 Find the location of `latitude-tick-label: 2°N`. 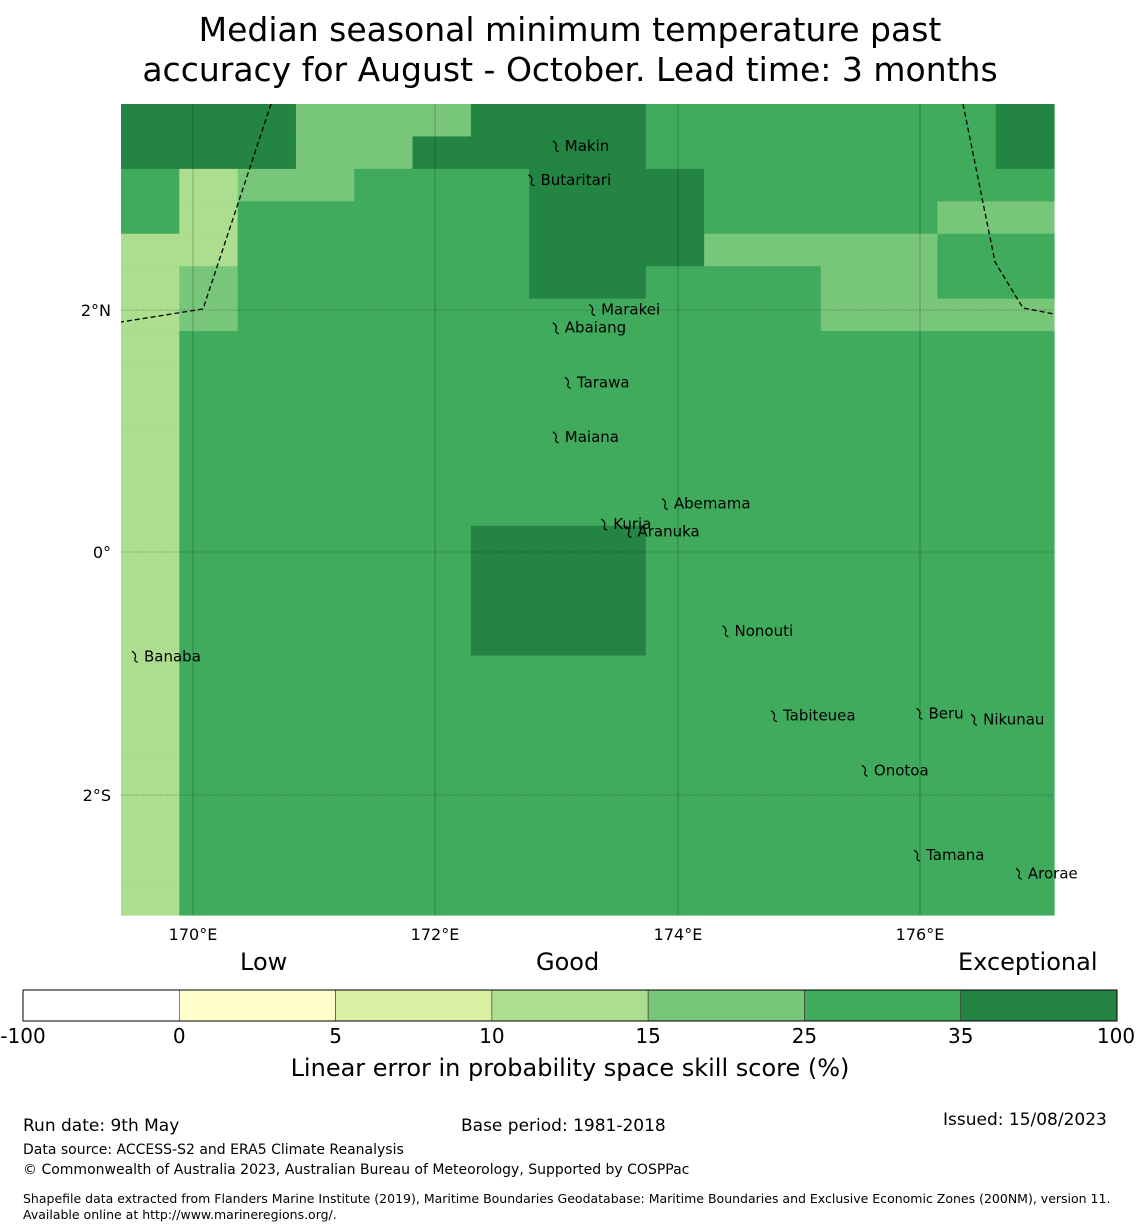

latitude-tick-label: 2°N is located at coordinates (96, 310).